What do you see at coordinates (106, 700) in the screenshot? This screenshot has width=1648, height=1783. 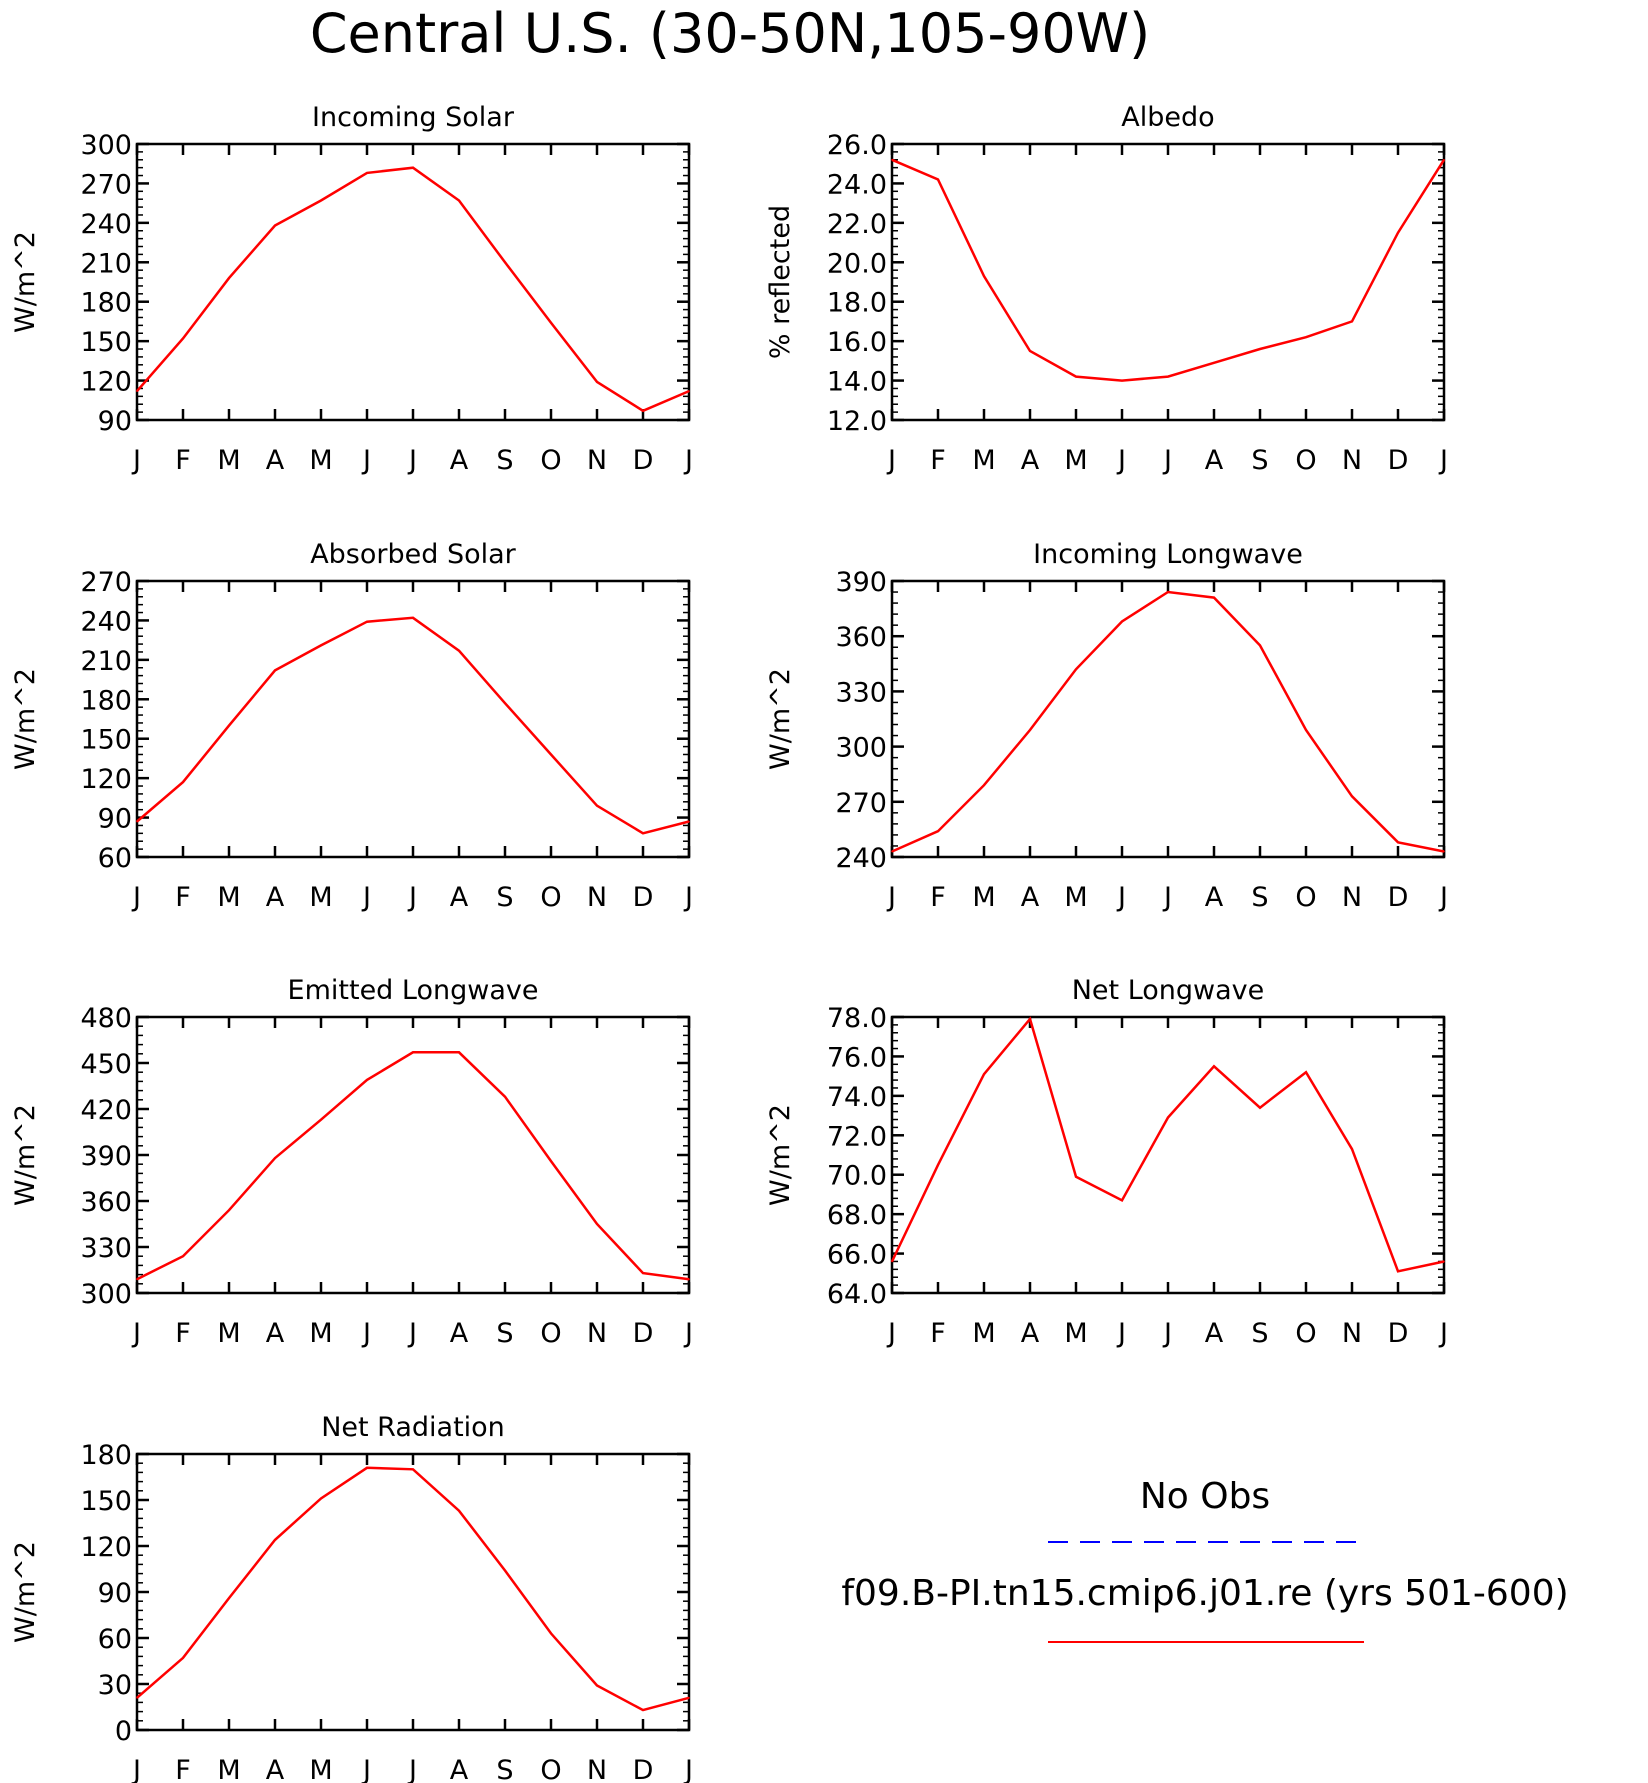 I see `absorbed-solar-ytick-label: 180` at bounding box center [106, 700].